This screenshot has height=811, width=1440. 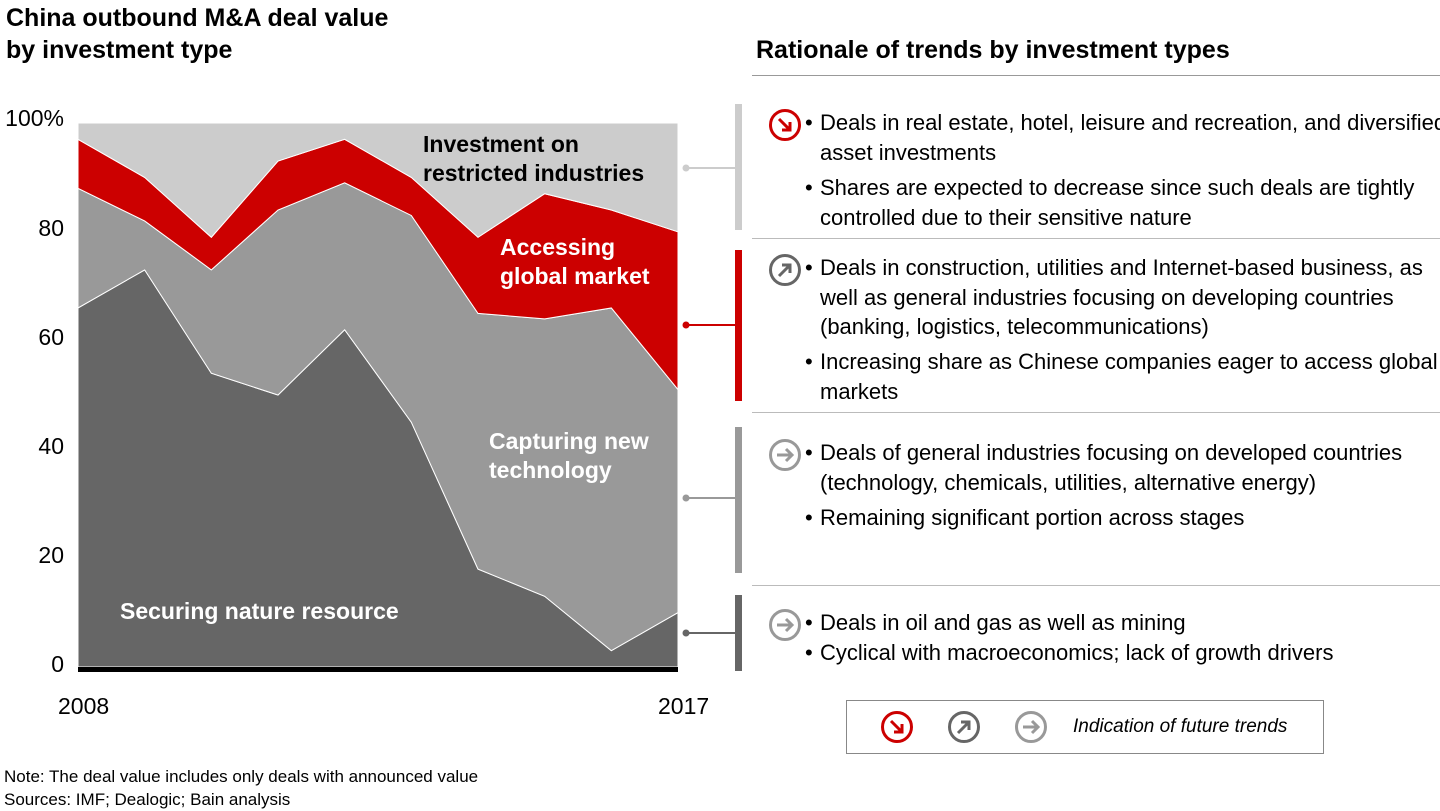 What do you see at coordinates (57, 664) in the screenshot?
I see `y-tick-label: 0` at bounding box center [57, 664].